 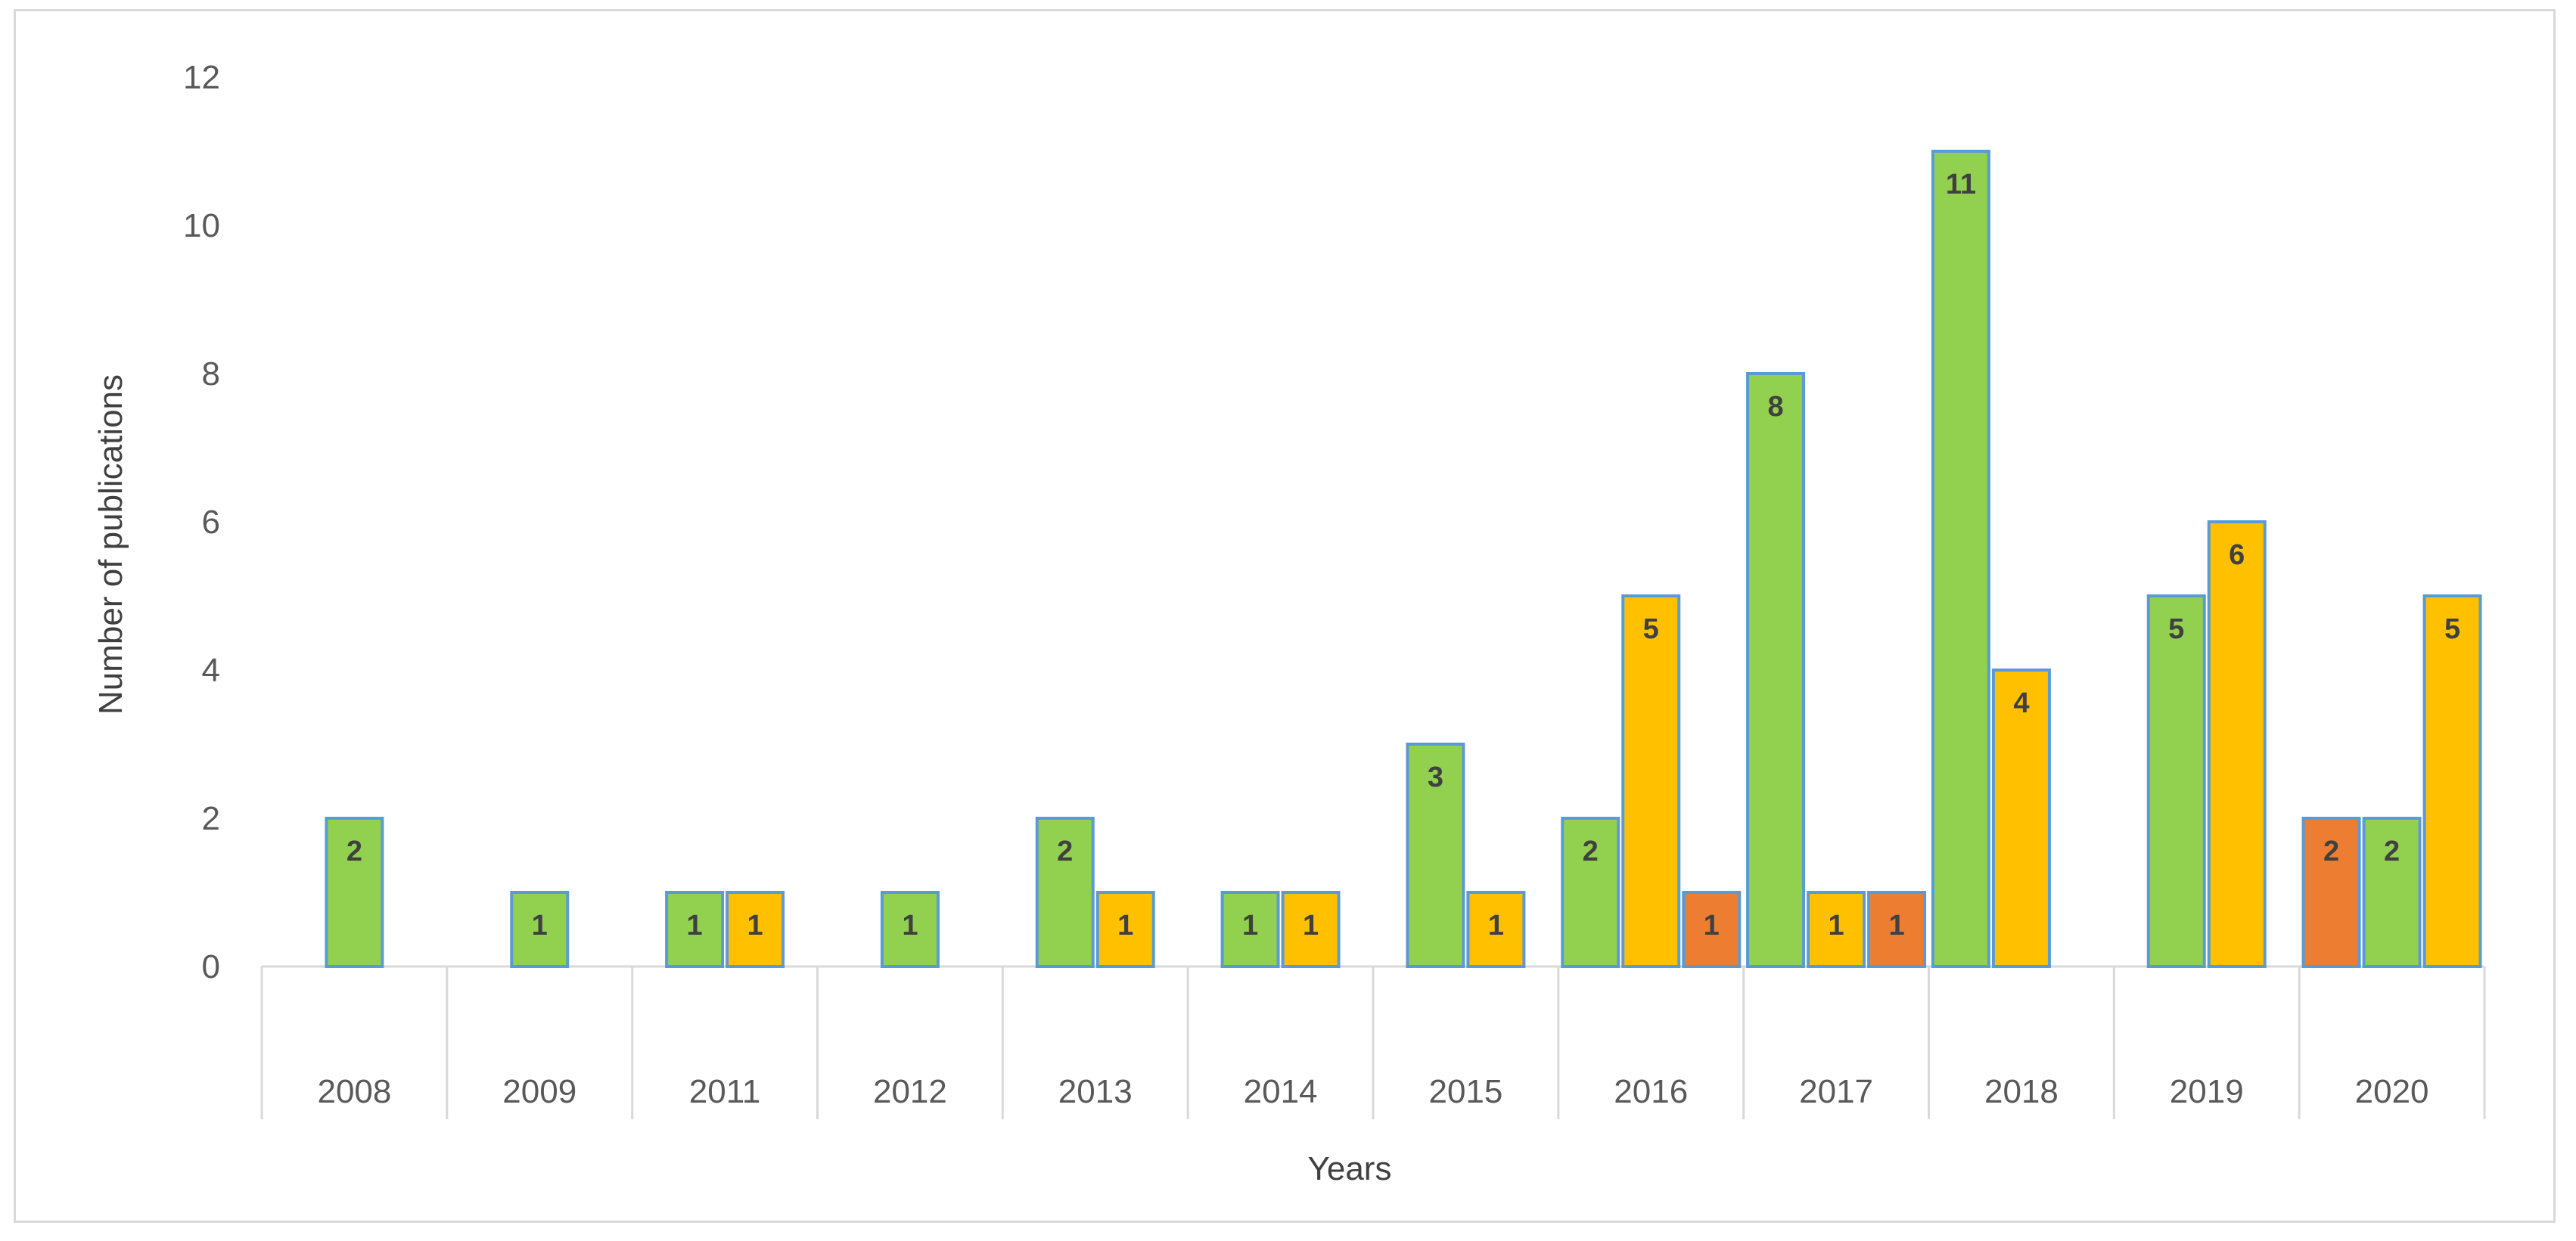 What do you see at coordinates (539, 1091) in the screenshot?
I see `x-tick-label: 2009` at bounding box center [539, 1091].